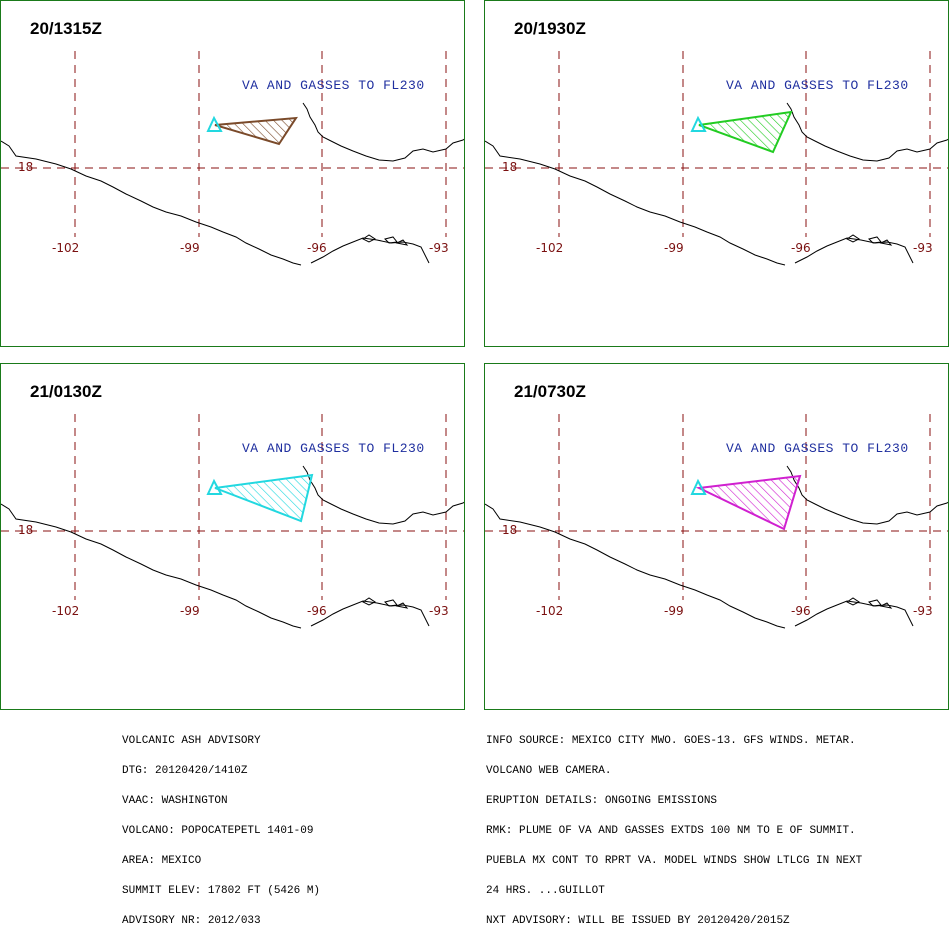  Describe the element at coordinates (545, 891) in the screenshot. I see `advisory-line: 24 HRS. ...GUILLOT` at that location.